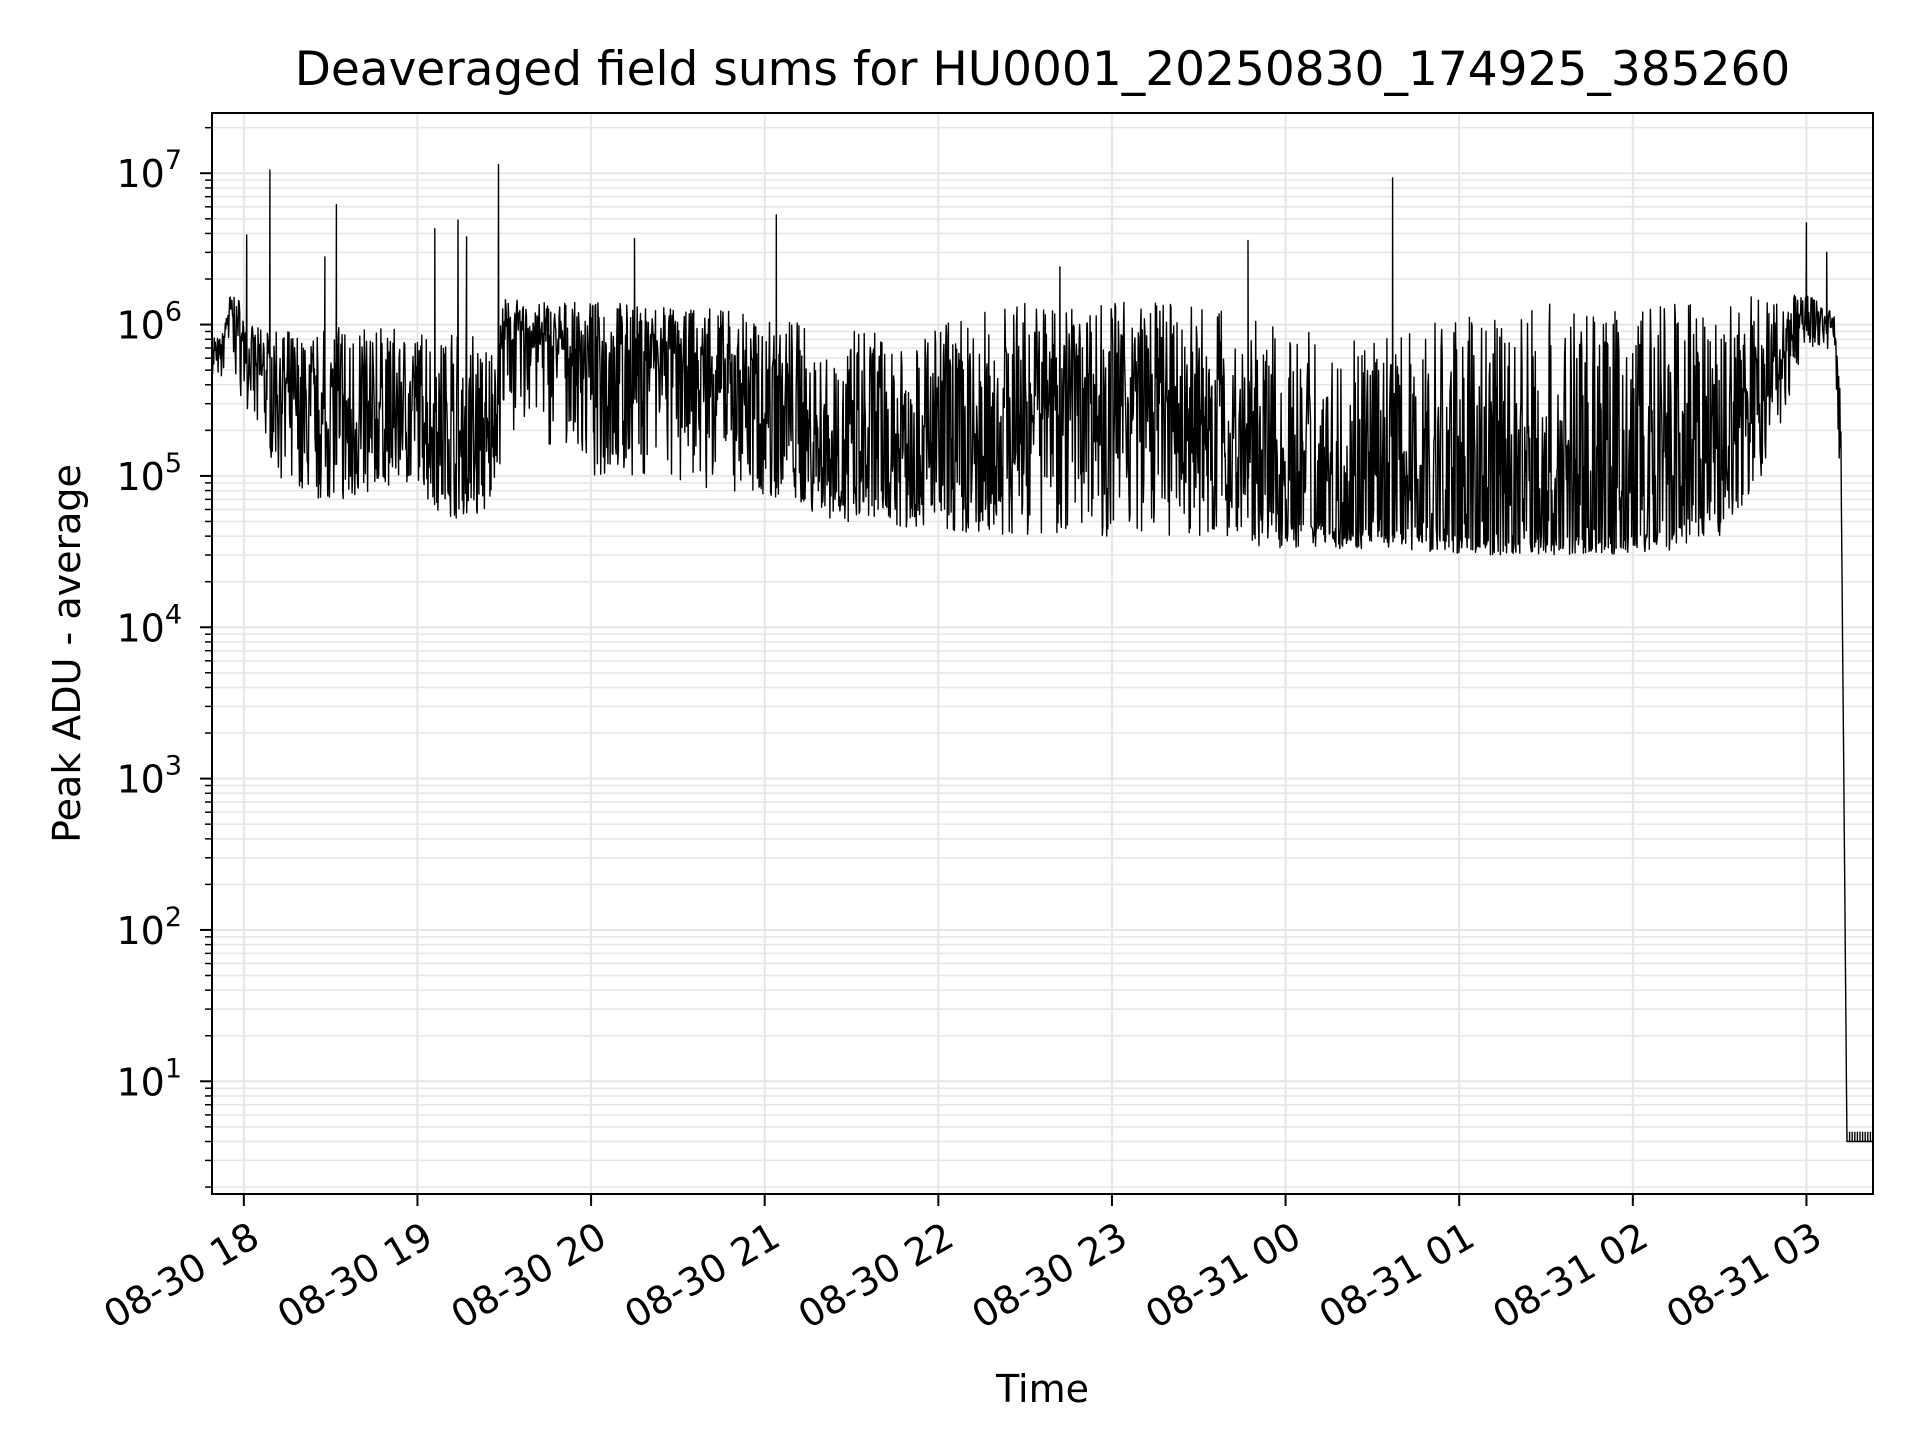  Describe the element at coordinates (149, 473) in the screenshot. I see `y-tick-label: 10⁵` at that location.